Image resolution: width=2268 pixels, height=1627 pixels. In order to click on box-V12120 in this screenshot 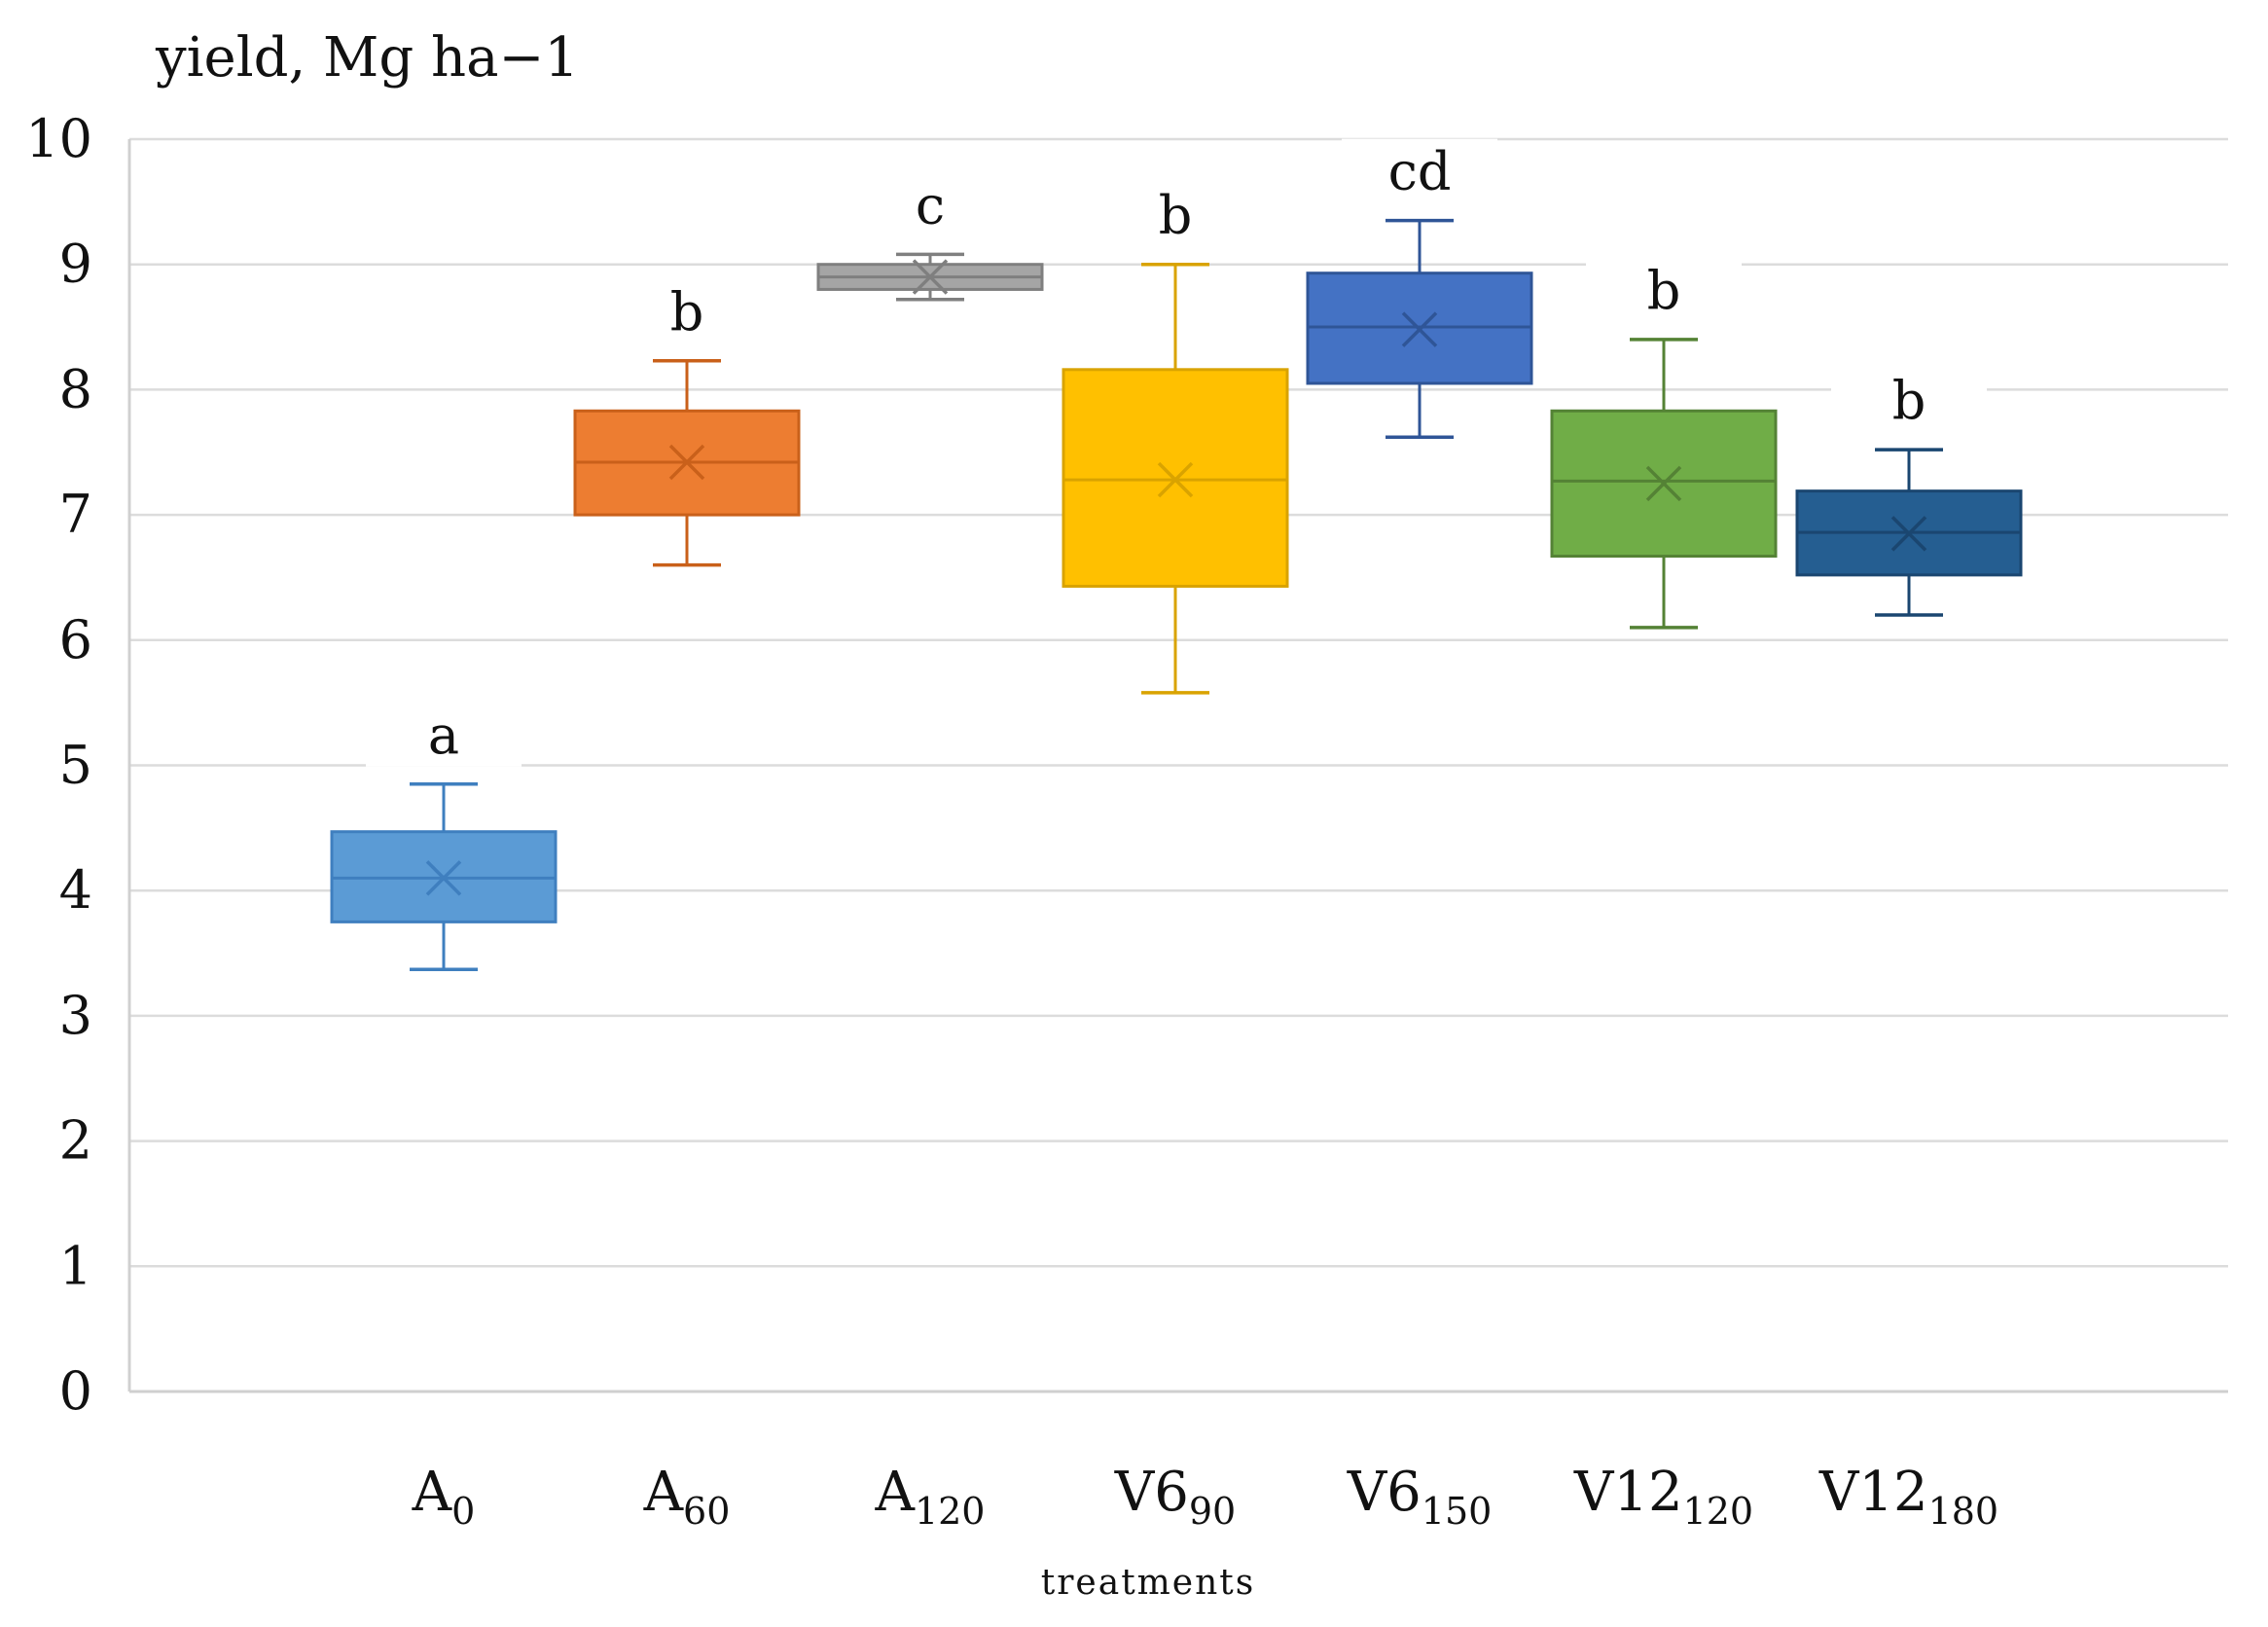, I will do `click(1664, 484)`.